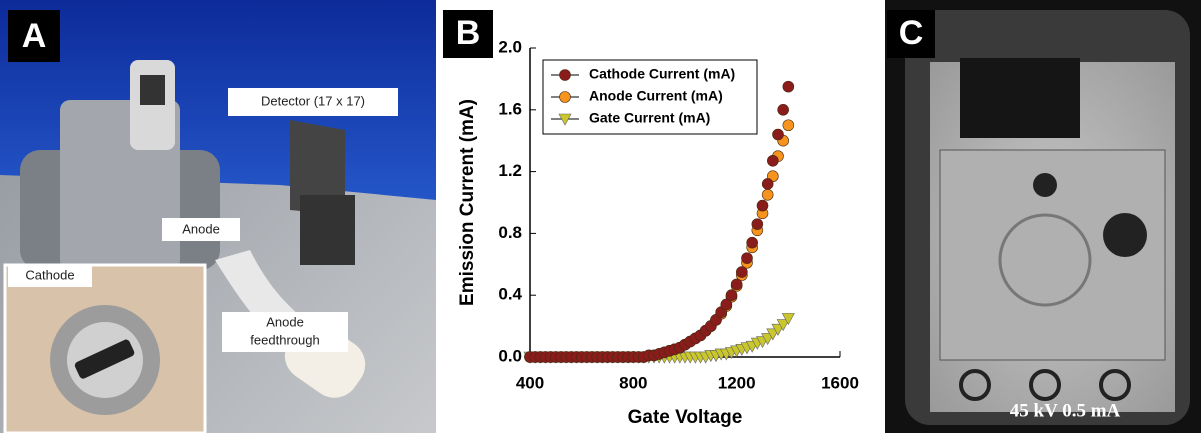  Describe the element at coordinates (510, 355) in the screenshot. I see `y-tick-label: 0.0` at that location.